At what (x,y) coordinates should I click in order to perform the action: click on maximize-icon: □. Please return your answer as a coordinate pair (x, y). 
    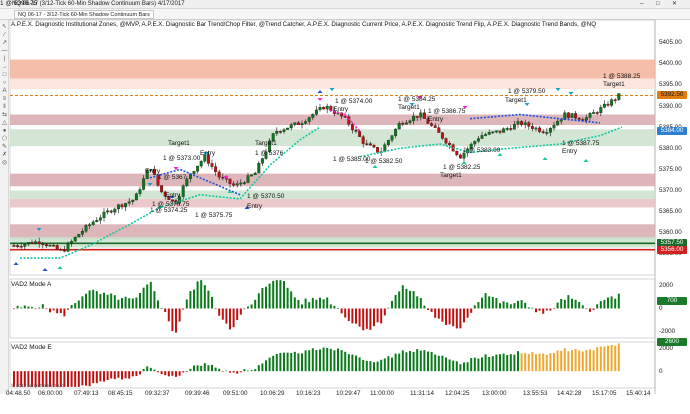
    Looking at the image, I should click on (658, 4).